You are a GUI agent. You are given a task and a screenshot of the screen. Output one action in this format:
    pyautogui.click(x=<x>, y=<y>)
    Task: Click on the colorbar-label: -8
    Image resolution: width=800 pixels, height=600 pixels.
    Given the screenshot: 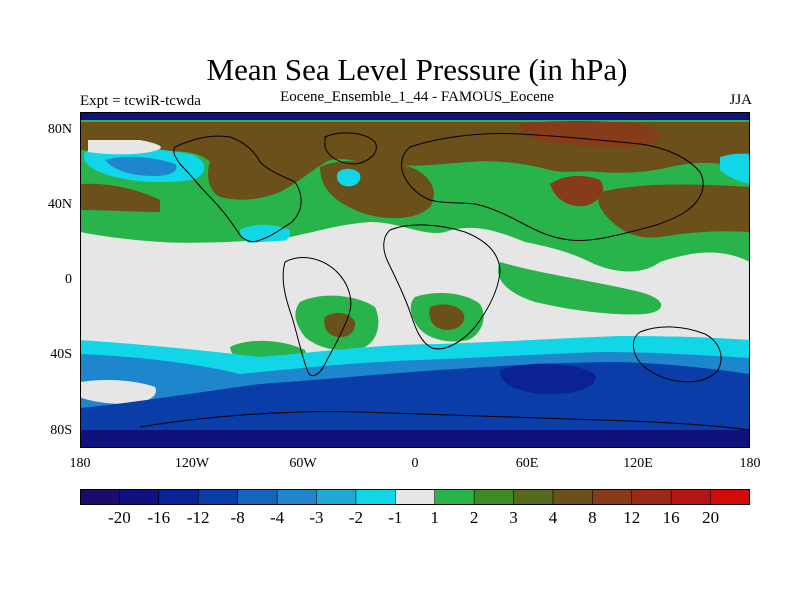 What is the action you would take?
    pyautogui.click(x=237, y=517)
    